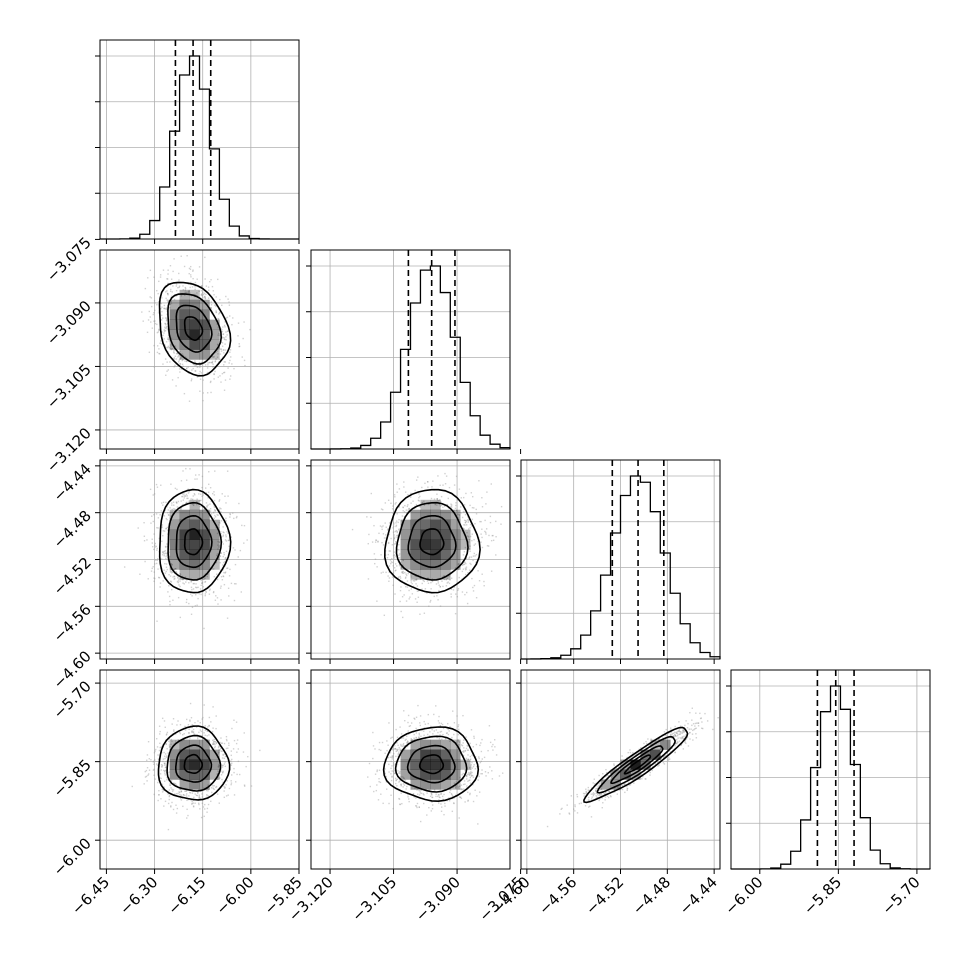 Image resolution: width=970 pixels, height=970 pixels. I want to click on x-tick-label: −4.48, so click(651, 895).